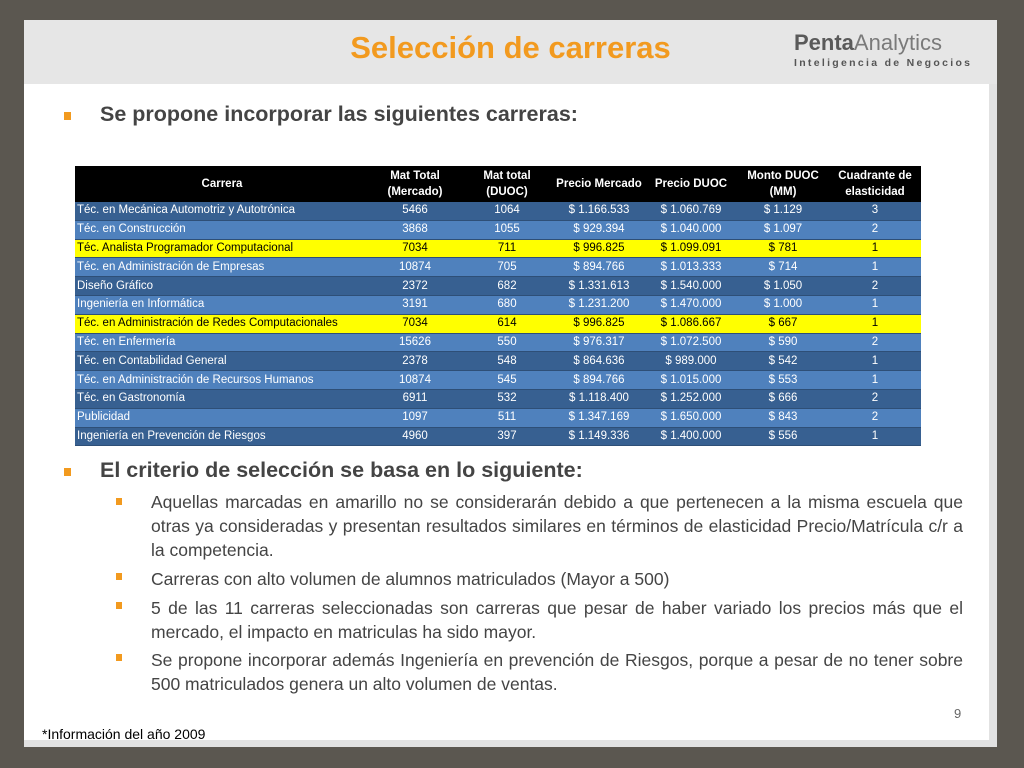  What do you see at coordinates (415, 399) in the screenshot?
I see `table-cell: 6911` at bounding box center [415, 399].